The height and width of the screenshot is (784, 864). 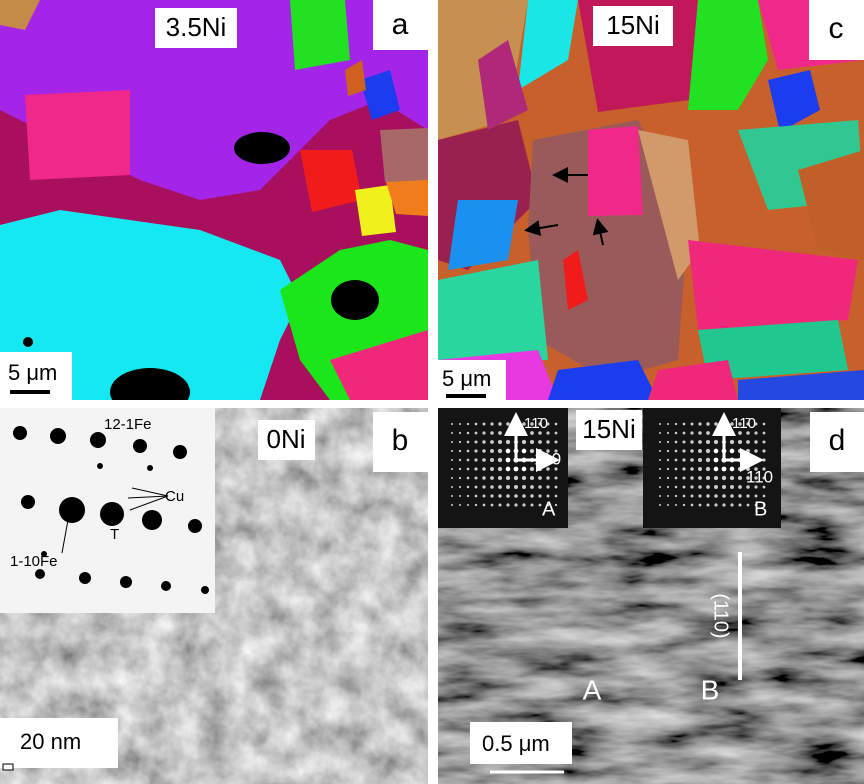 What do you see at coordinates (400, 442) in the screenshot?
I see `label-box` at bounding box center [400, 442].